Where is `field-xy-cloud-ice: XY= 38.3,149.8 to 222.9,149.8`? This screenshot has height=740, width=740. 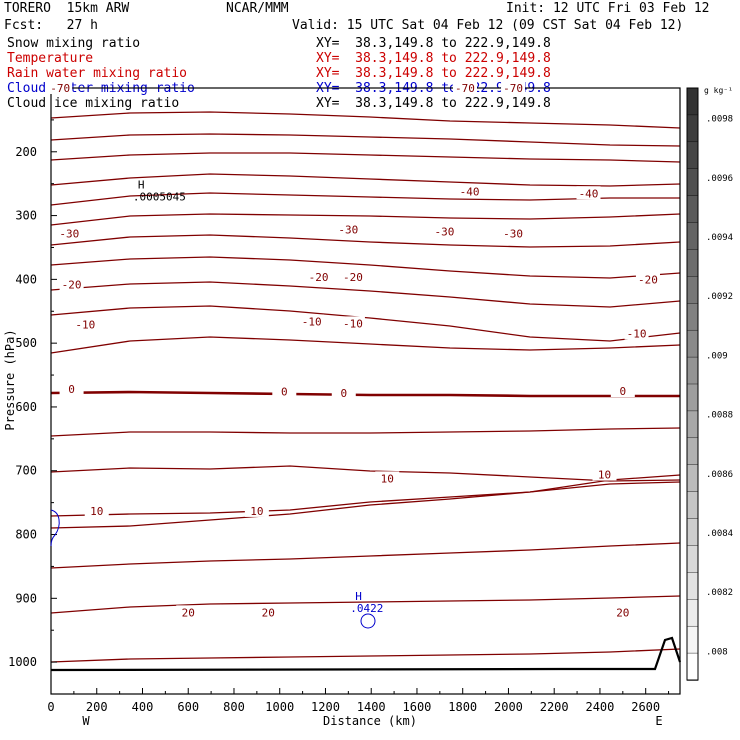
field-xy-cloud-ice: XY= 38.3,149.8 to 222.9,149.8 is located at coordinates (433, 103).